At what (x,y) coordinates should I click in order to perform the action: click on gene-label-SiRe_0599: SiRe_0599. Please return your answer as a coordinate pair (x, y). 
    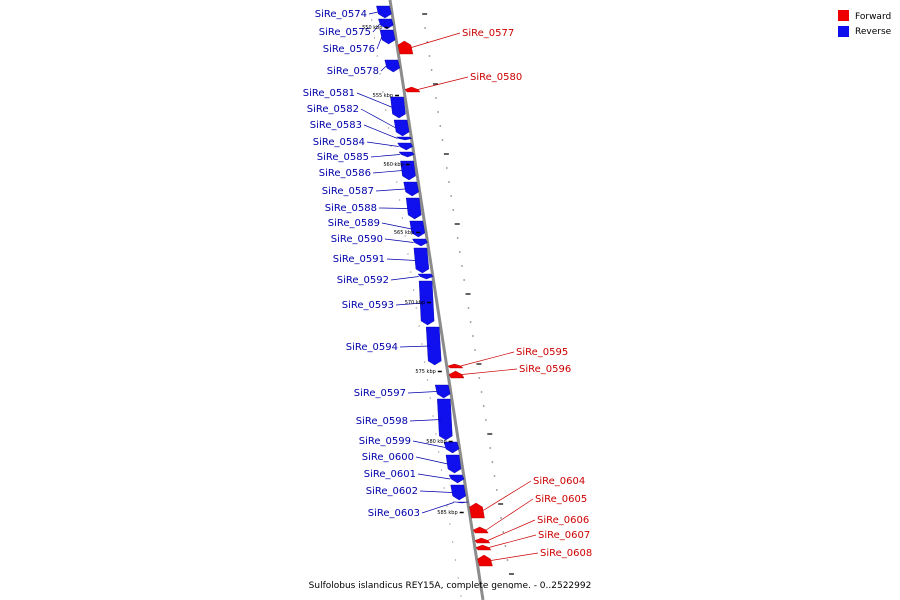
    Looking at the image, I should click on (385, 441).